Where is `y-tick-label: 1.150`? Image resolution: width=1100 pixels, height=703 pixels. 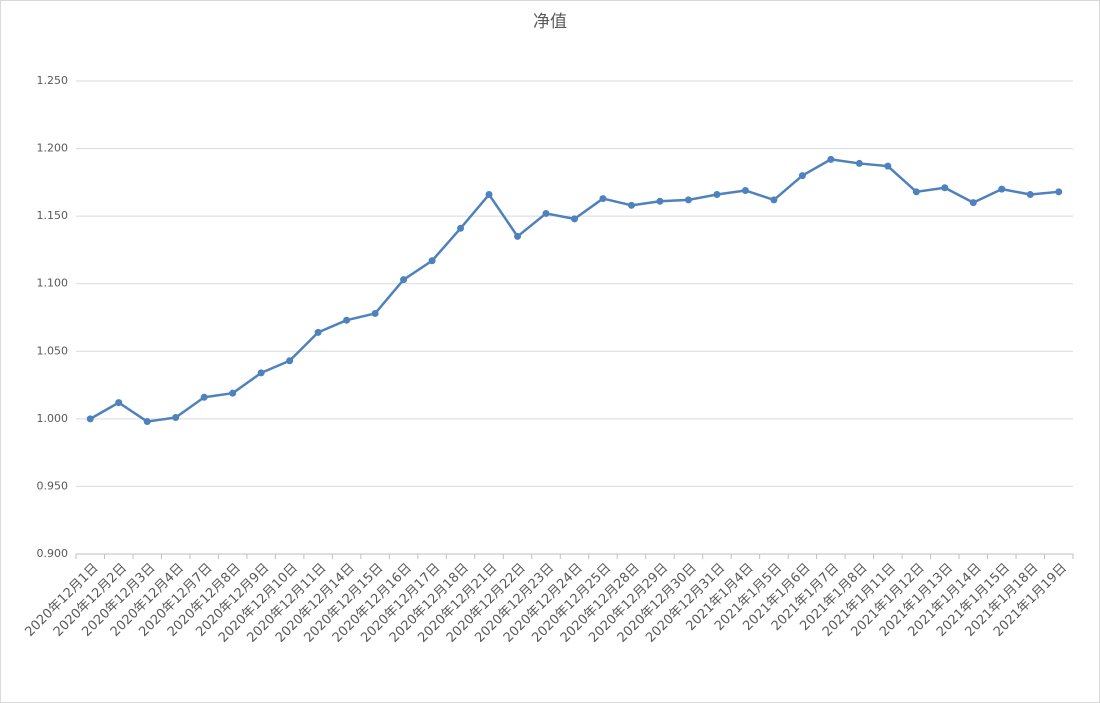
y-tick-label: 1.150 is located at coordinates (53, 215).